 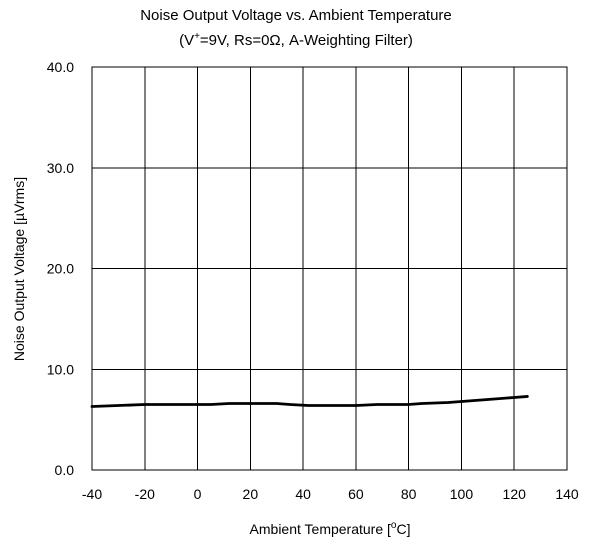 I want to click on y-tick-label: 0.0, so click(x=65, y=470).